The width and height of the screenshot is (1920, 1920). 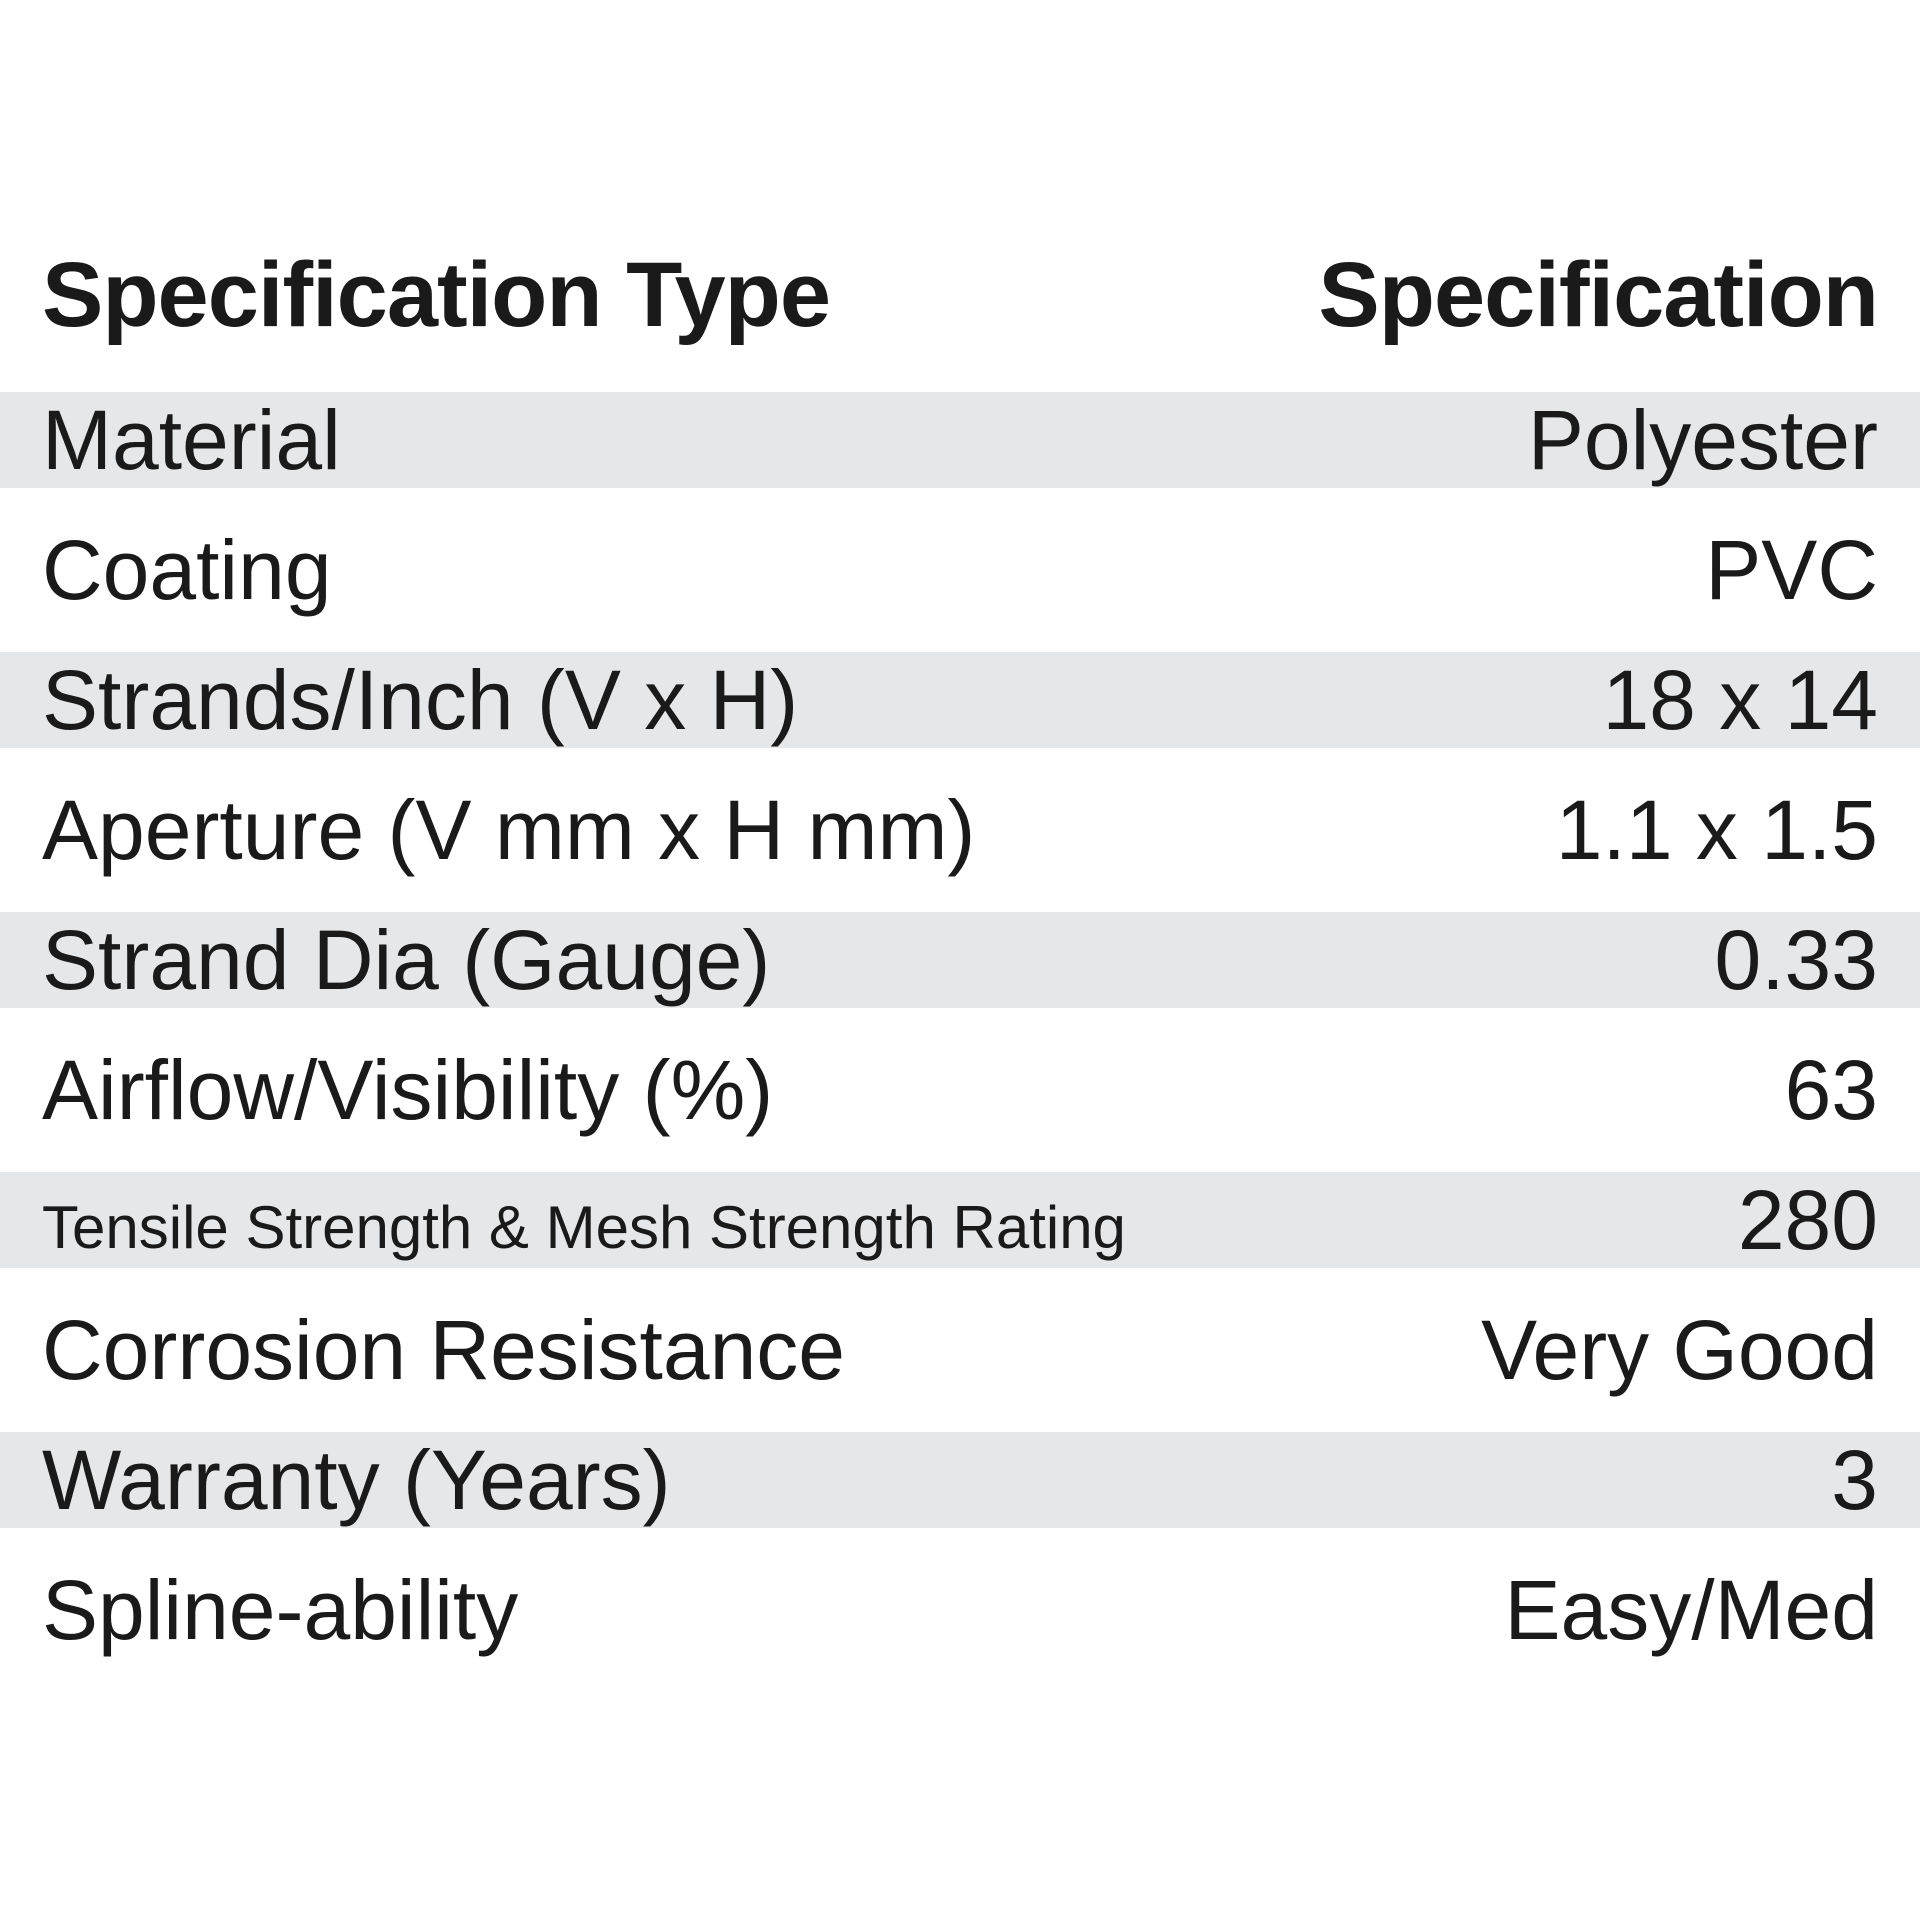 I want to click on row-label: Spline-ability, so click(x=280, y=1609).